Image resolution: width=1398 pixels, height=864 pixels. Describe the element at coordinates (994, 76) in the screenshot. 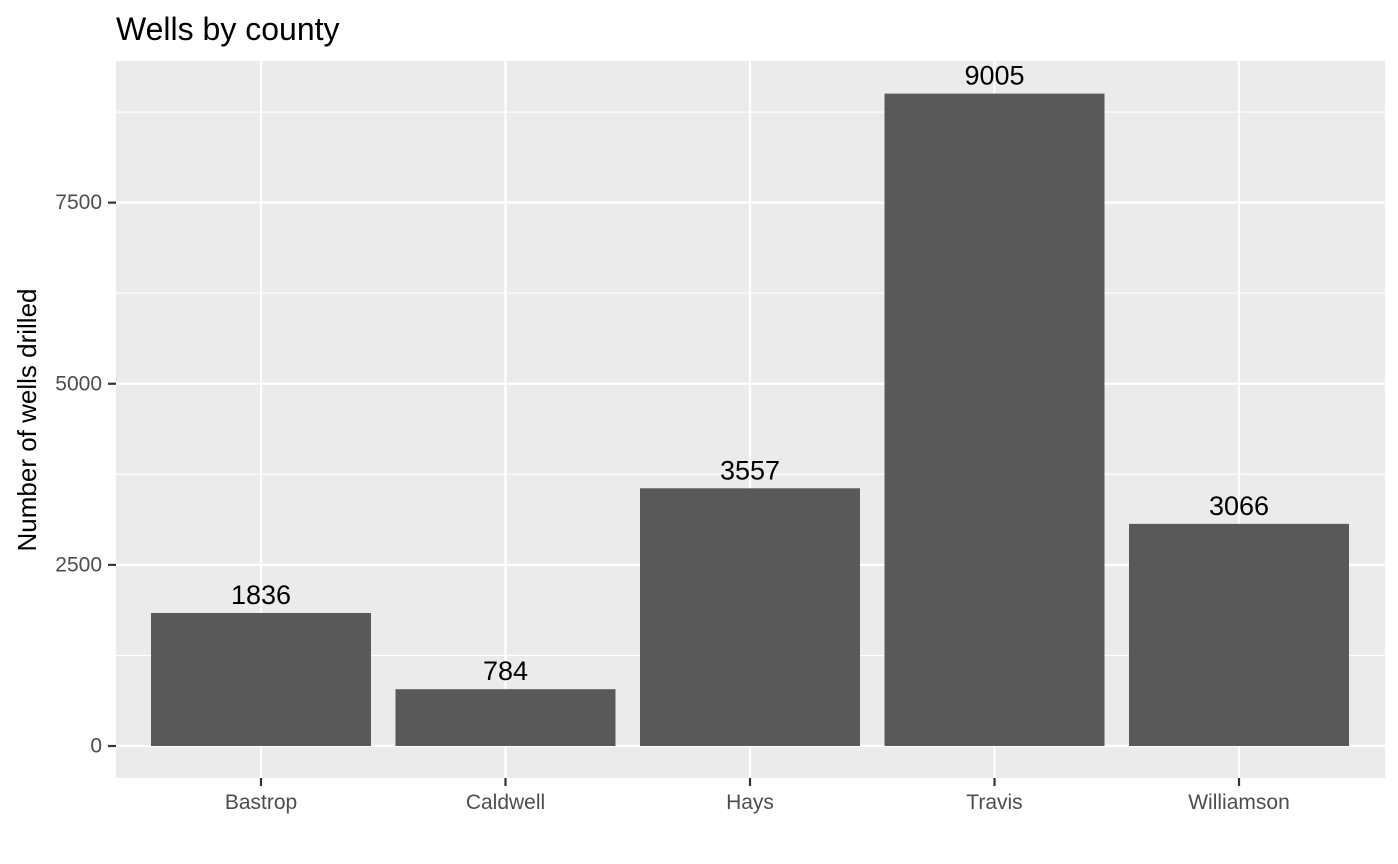

I see `data-label-travis: 9005` at that location.